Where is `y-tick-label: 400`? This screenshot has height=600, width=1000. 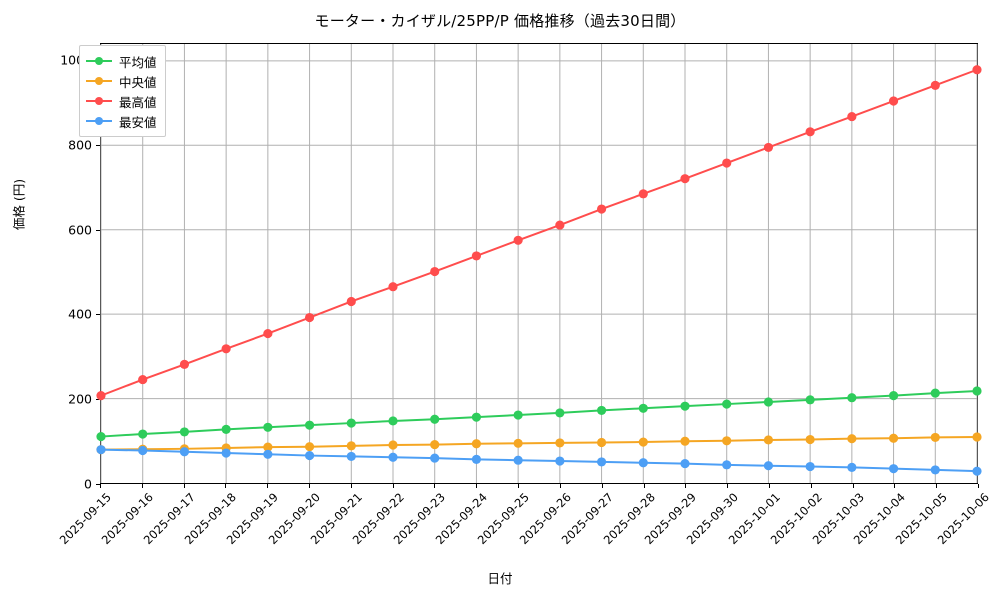 y-tick-label: 400 is located at coordinates (80, 314).